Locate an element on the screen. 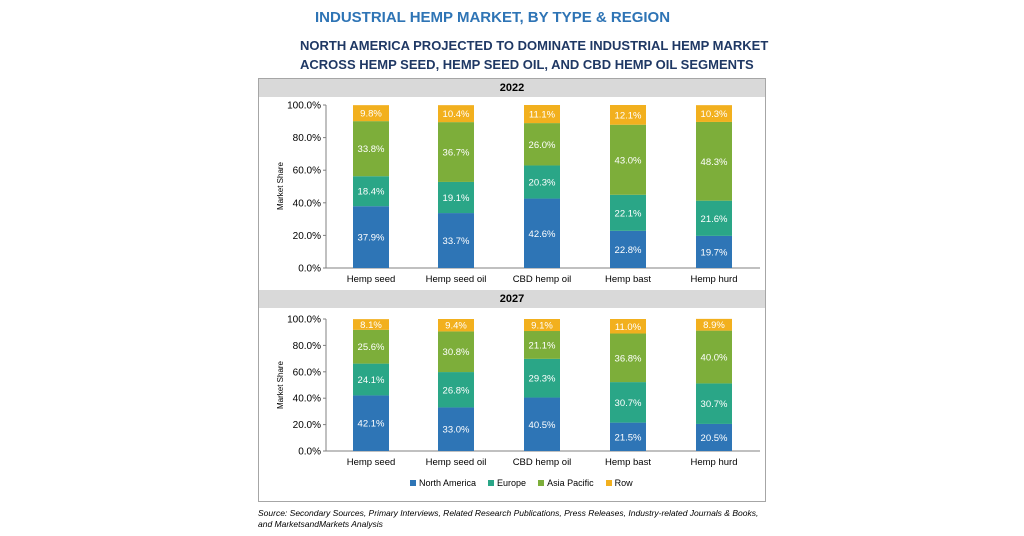 This screenshot has width=1024, height=536. legend-label: Asia Pacific is located at coordinates (570, 483).